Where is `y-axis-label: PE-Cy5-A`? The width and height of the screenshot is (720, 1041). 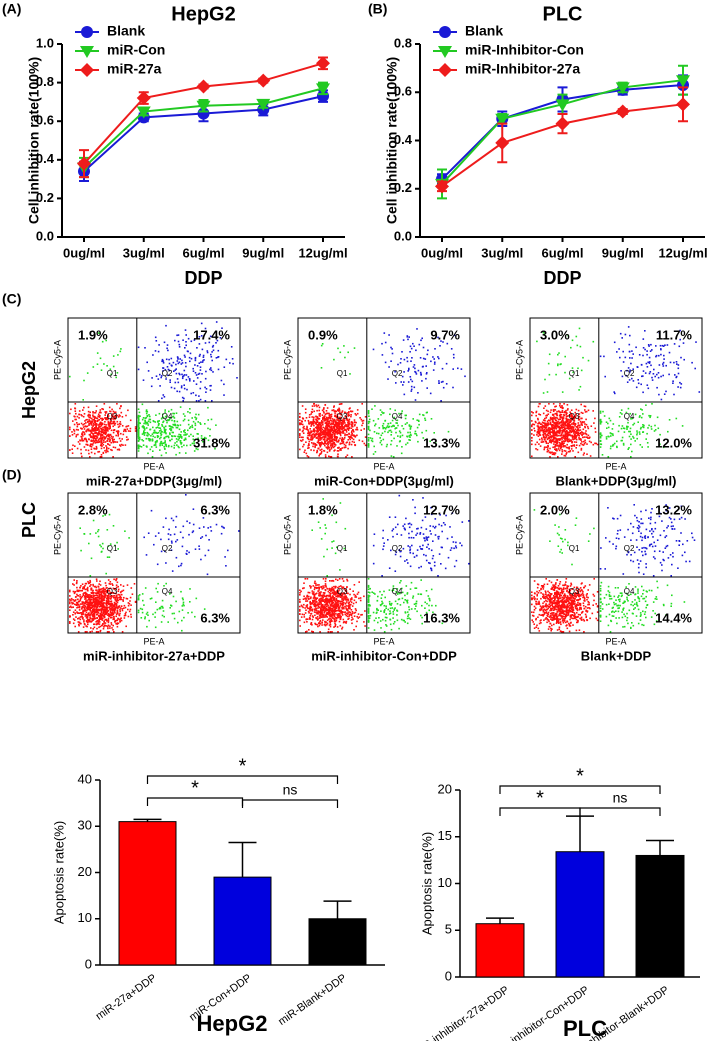 y-axis-label: PE-Cy5-A is located at coordinates (287, 360).